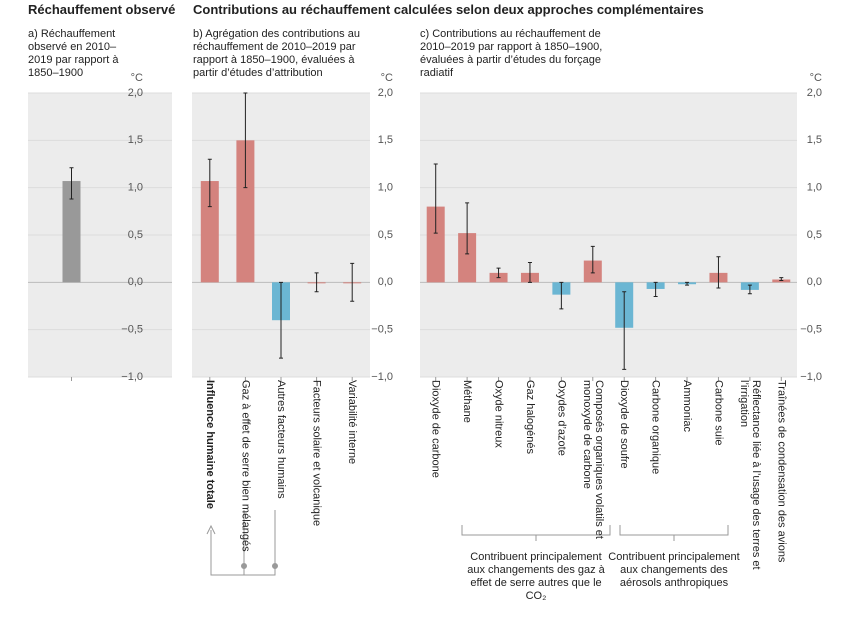 Image resolution: width=844 pixels, height=623 pixels. What do you see at coordinates (316, 453) in the screenshot?
I see `x-tick-label: Facteurs solaire et volcanique` at bounding box center [316, 453].